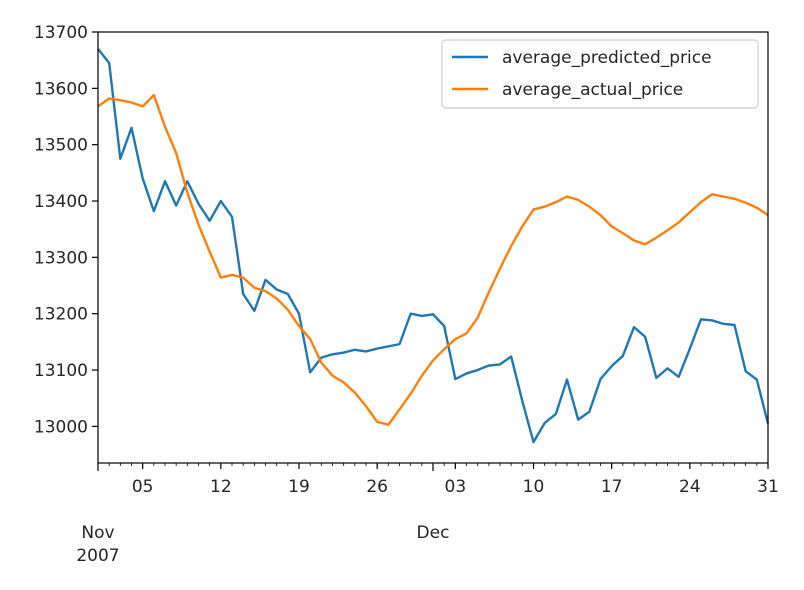 The height and width of the screenshot is (590, 804). Describe the element at coordinates (299, 487) in the screenshot. I see `x-tick-label: 19` at that location.